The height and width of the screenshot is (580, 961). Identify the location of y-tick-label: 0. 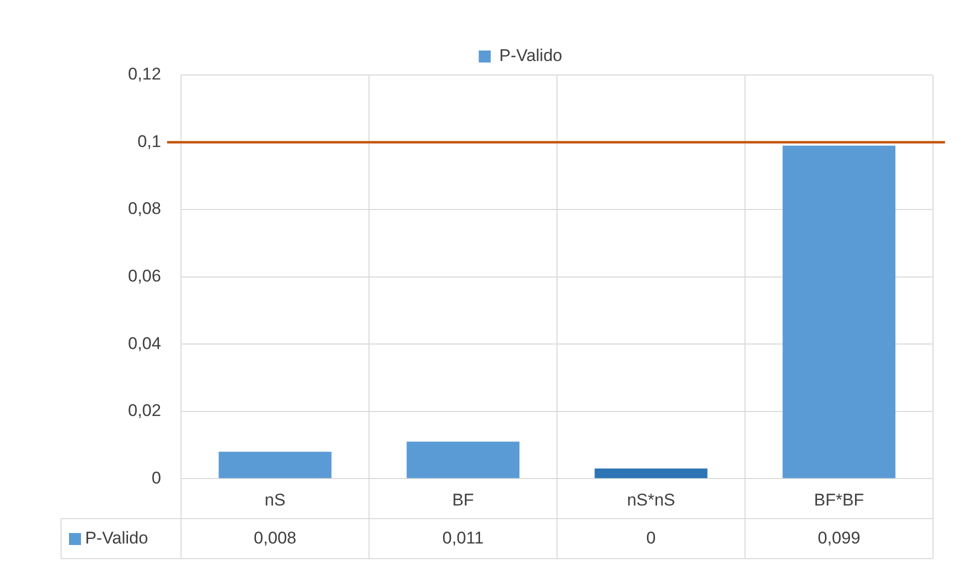
(157, 478).